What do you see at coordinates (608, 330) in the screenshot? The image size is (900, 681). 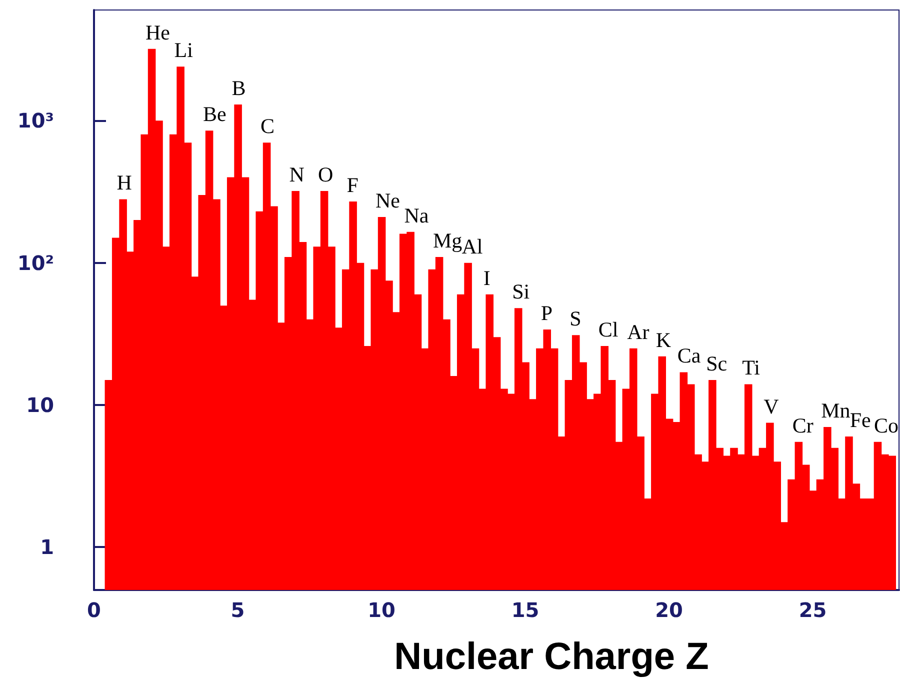 I see `annotation: Cl` at bounding box center [608, 330].